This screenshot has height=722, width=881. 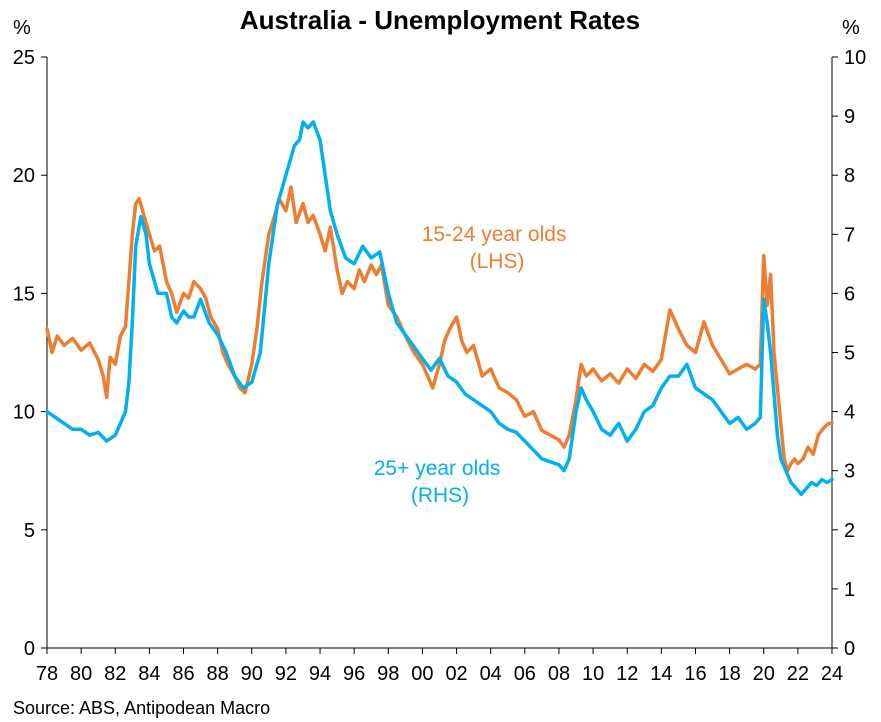 I want to click on left-tick-label: 20, so click(x=24, y=176).